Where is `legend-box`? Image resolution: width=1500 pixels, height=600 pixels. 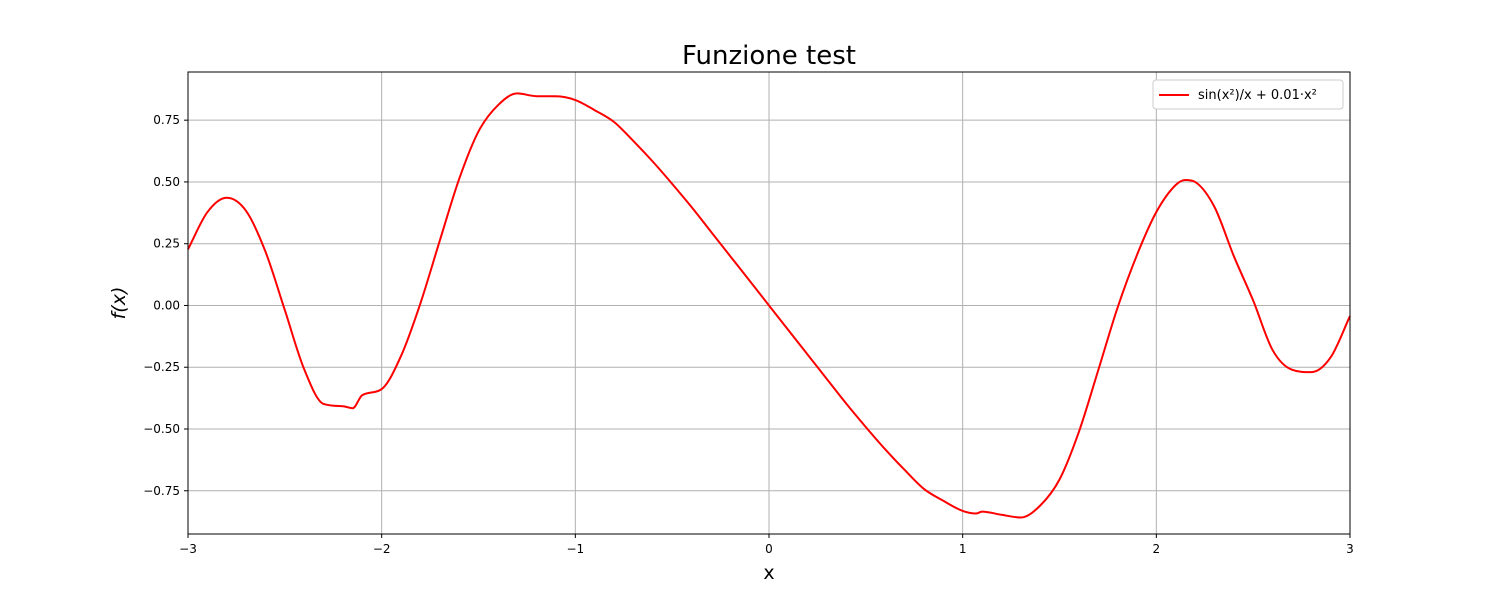 legend-box is located at coordinates (1248, 94).